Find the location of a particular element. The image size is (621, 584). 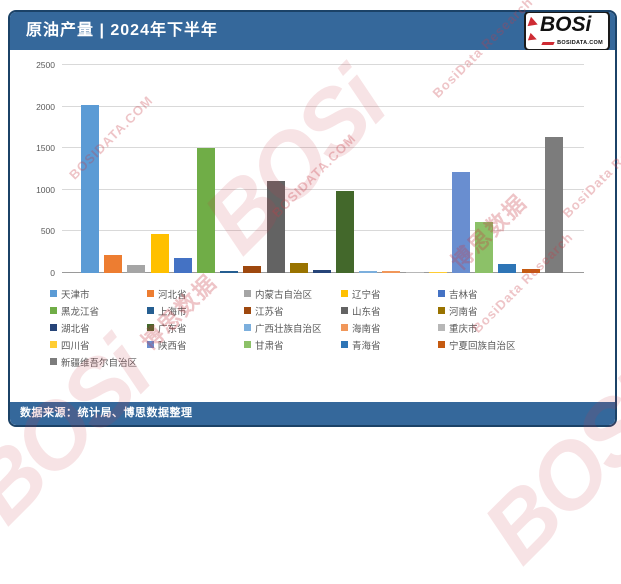

bar-青海省 is located at coordinates (507, 268).